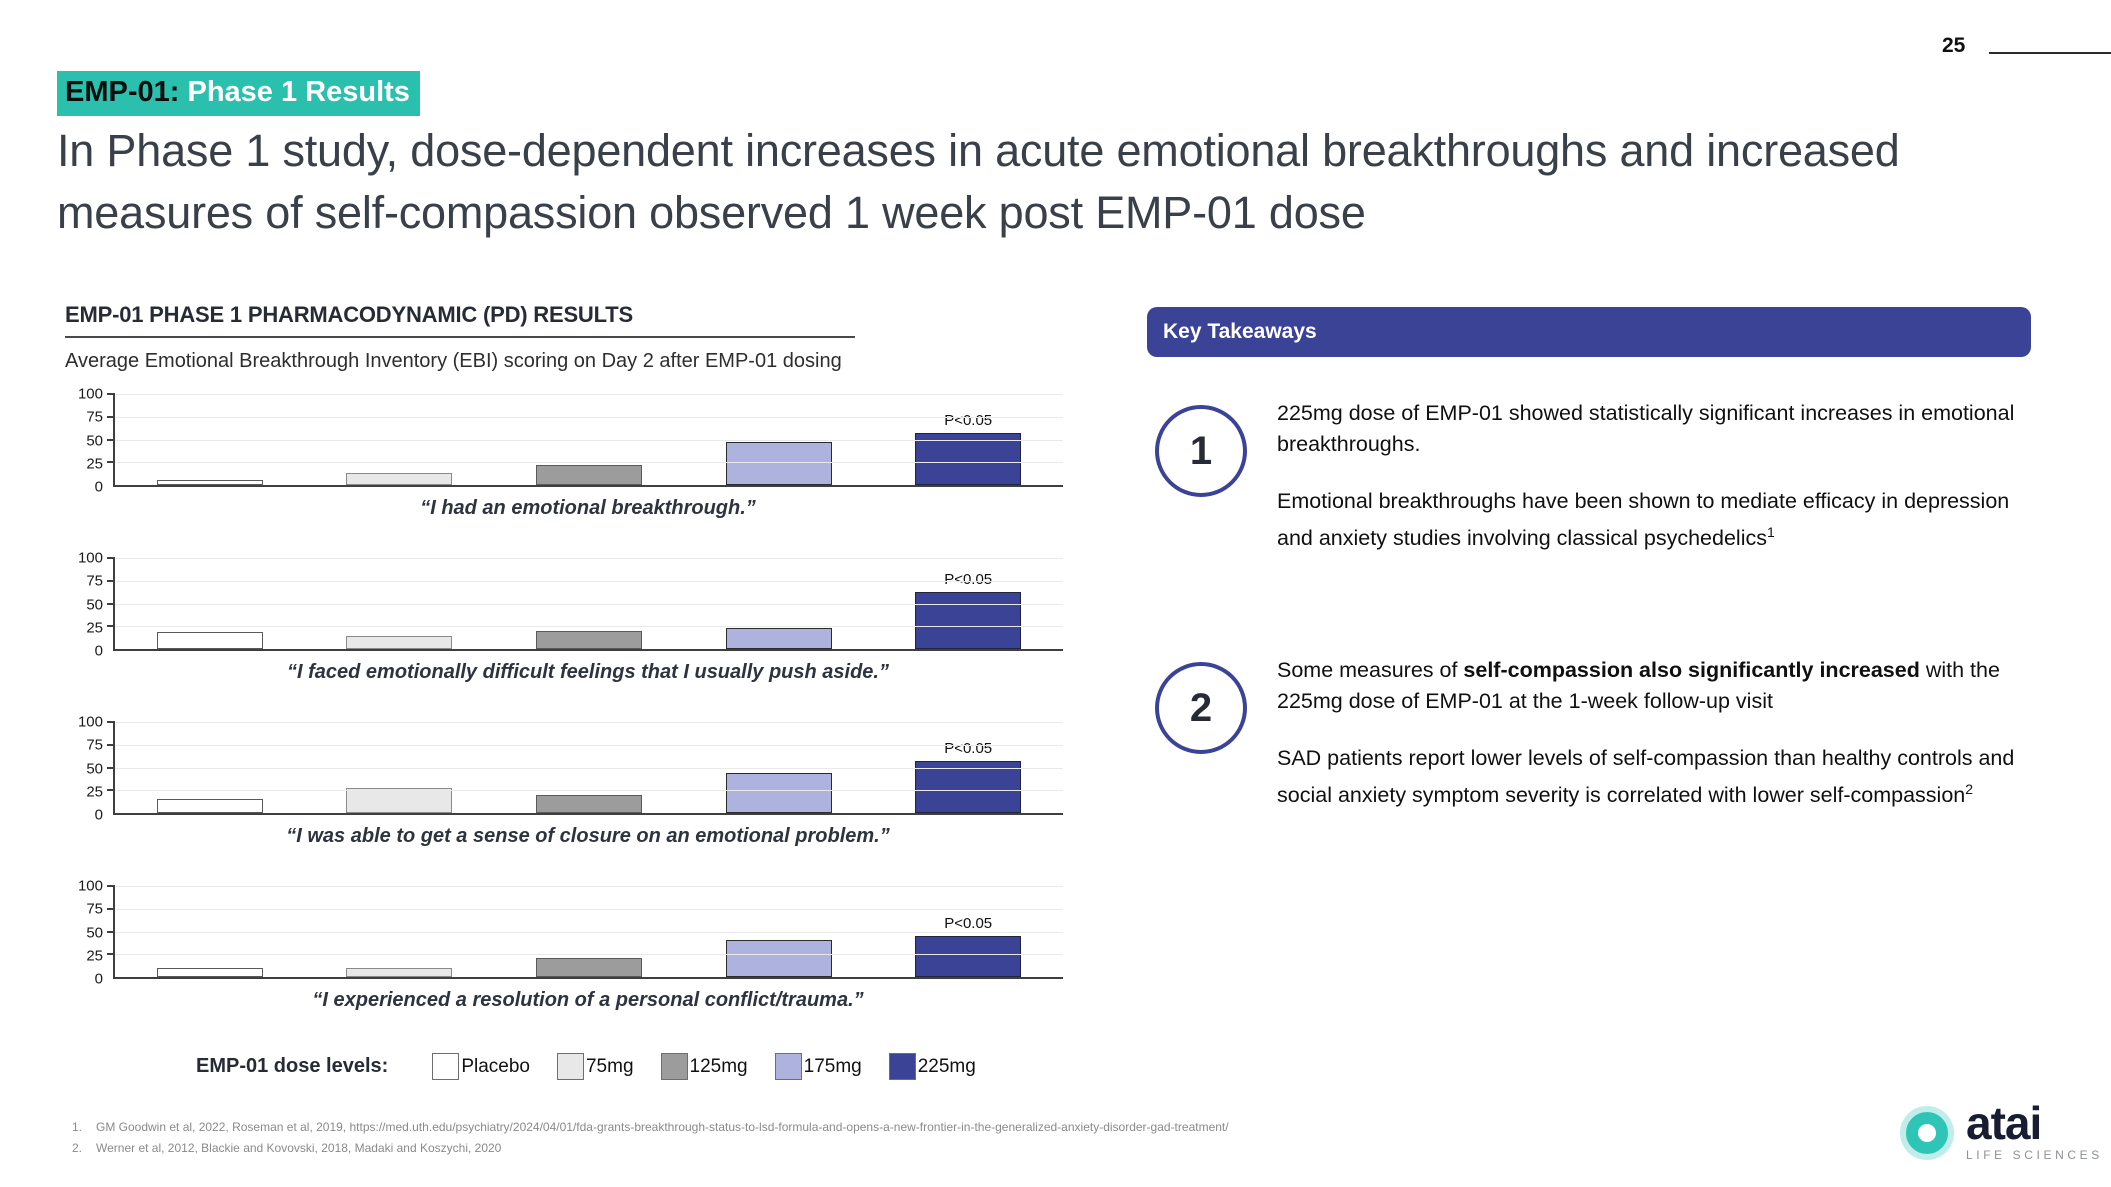 The height and width of the screenshot is (1187, 2111). Describe the element at coordinates (2034, 1155) in the screenshot. I see `atai-tagline: LIFE SCIENCES` at that location.